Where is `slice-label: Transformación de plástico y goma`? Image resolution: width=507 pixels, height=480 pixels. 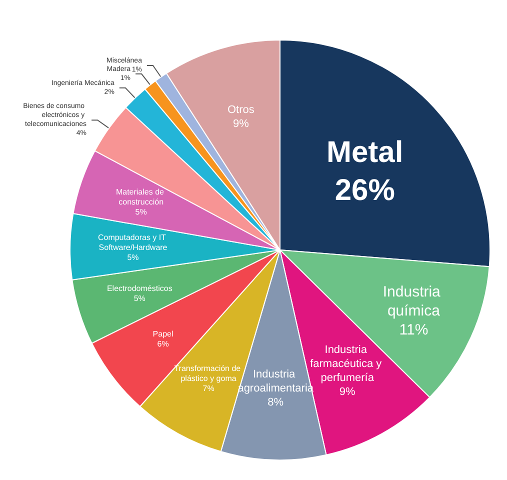
slice-label: Transformación de plástico y goma is located at coordinates (208, 373).